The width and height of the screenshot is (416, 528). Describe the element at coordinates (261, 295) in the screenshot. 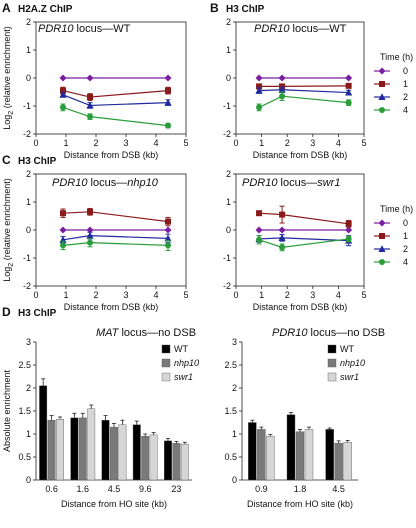

I see `x-tick-label-c2-1: 1` at that location.